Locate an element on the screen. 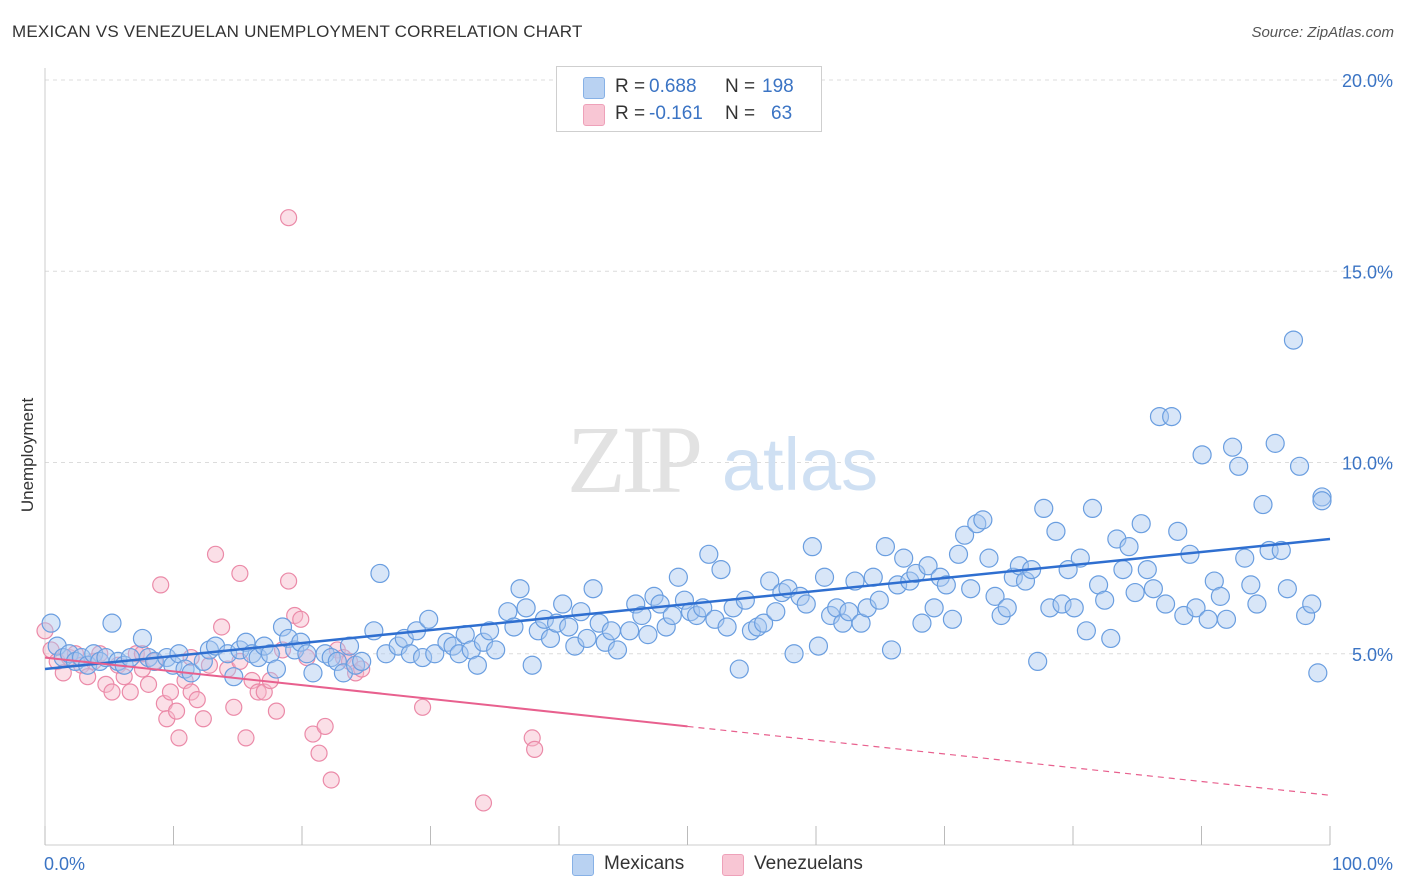 This screenshot has width=1406, height=892. watermark: ZIP atlas is located at coordinates (722, 459).